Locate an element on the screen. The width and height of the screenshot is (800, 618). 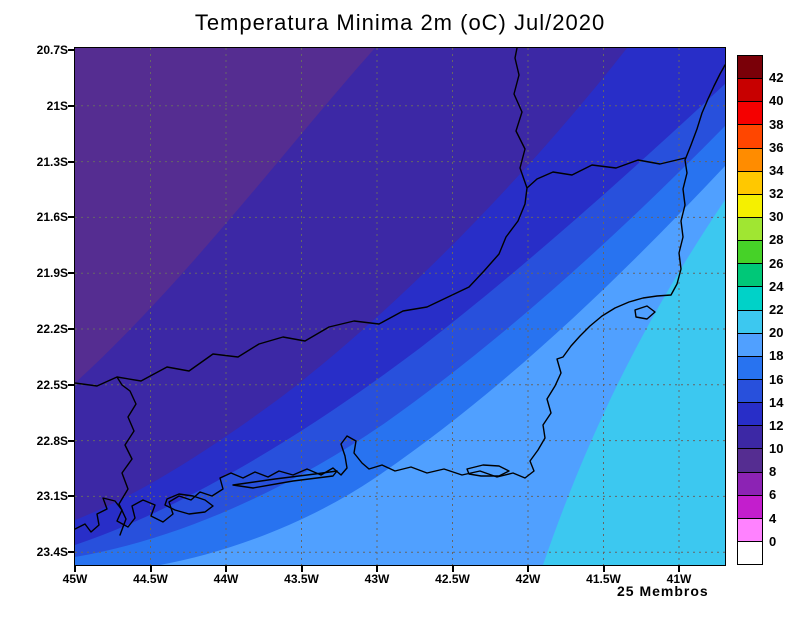
y-axis-label: 23.1S is located at coordinates (52, 496).